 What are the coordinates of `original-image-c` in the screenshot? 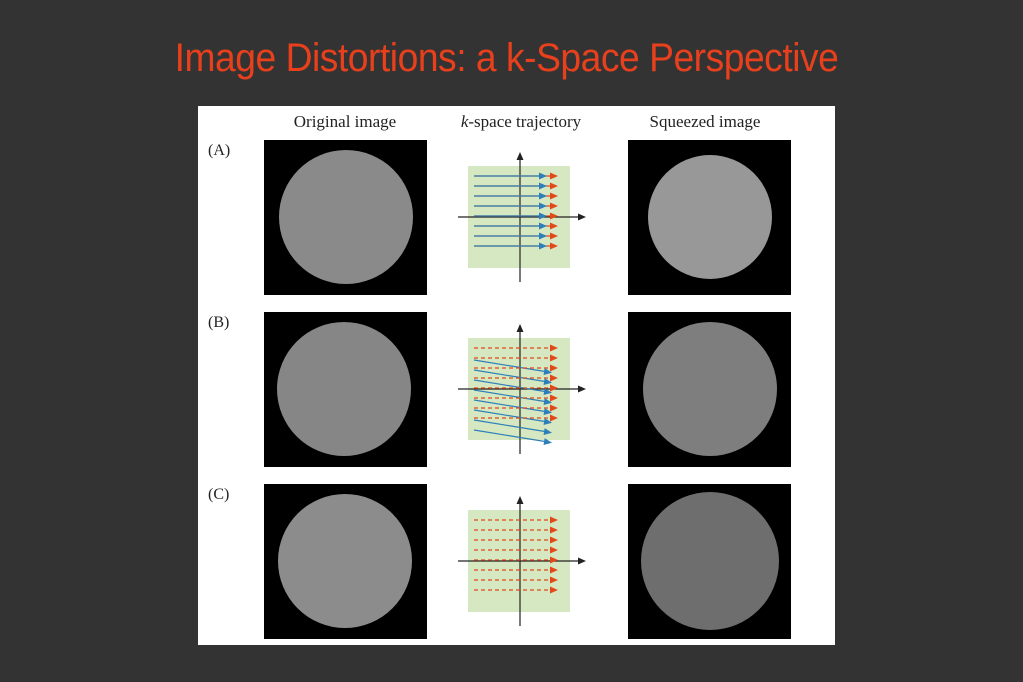 It's located at (345, 561).